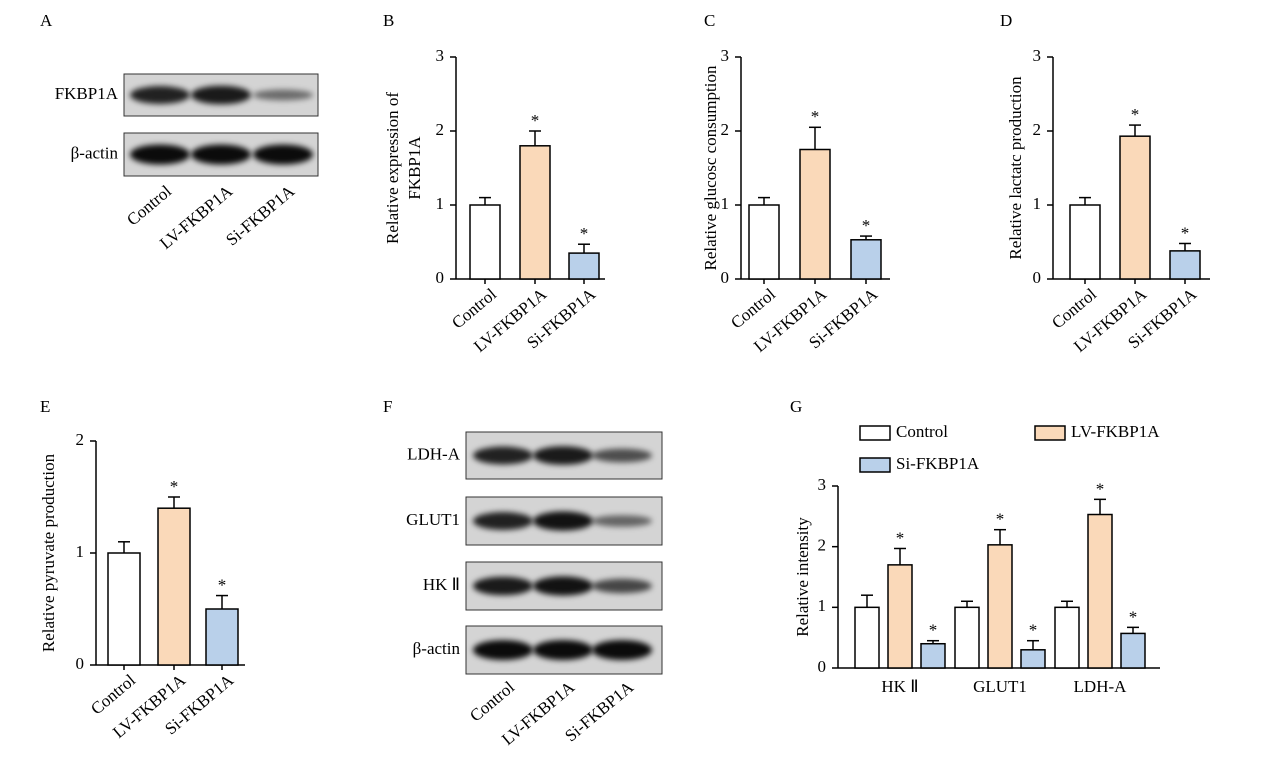  What do you see at coordinates (46, 20) in the screenshot?
I see `panel-letter: A` at bounding box center [46, 20].